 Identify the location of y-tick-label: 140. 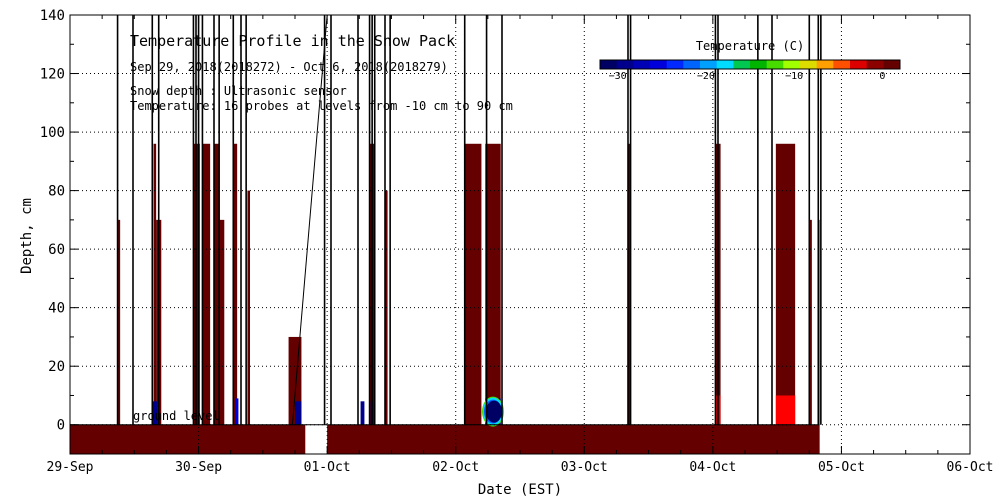
(52, 16).